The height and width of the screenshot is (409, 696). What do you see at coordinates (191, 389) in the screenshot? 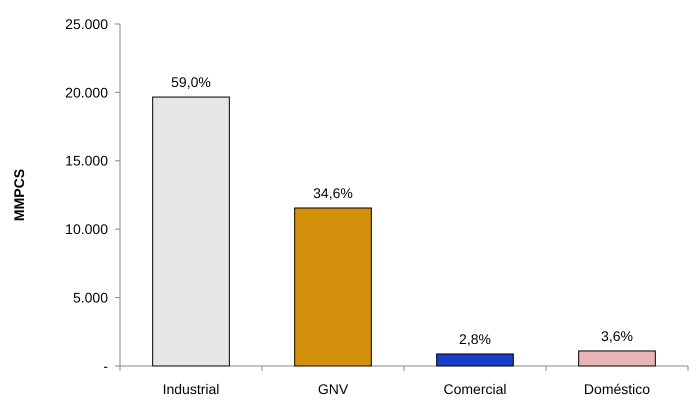
I see `x-tick-label: Industrial` at bounding box center [191, 389].